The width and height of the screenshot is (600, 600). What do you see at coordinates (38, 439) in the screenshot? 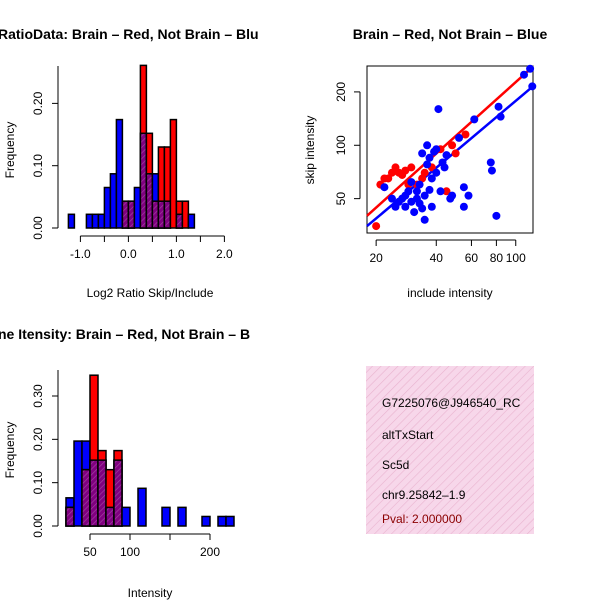
I see `intensity-y-tick-label: 0.20` at bounding box center [38, 439].